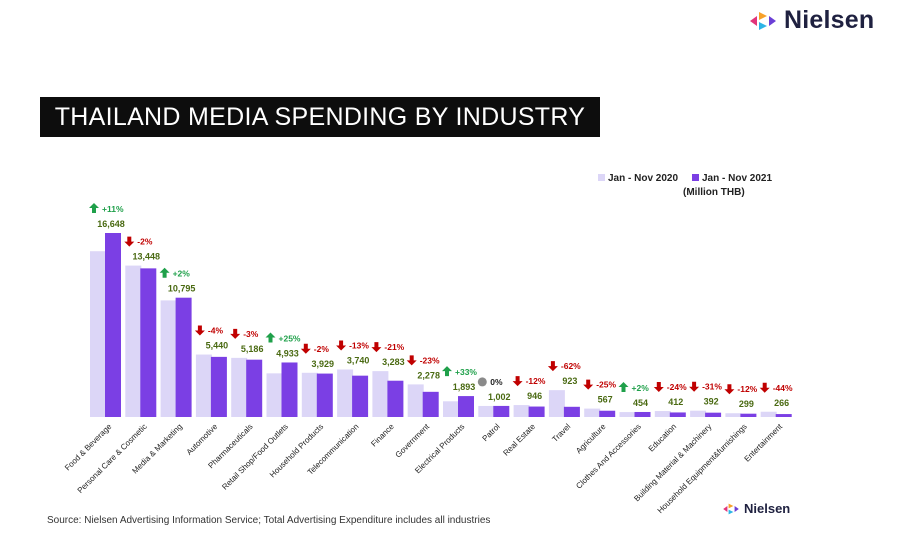  Describe the element at coordinates (499, 397) in the screenshot. I see `value-label: 1,002` at that location.